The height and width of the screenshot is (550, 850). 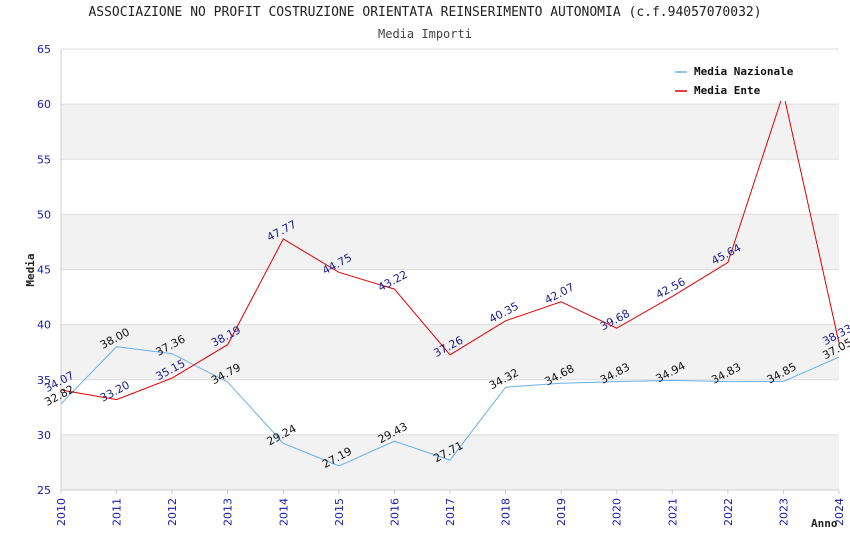 I want to click on y-axis-ticks: 25 30 35 40 45 50 55 60 65, so click(x=44, y=270).